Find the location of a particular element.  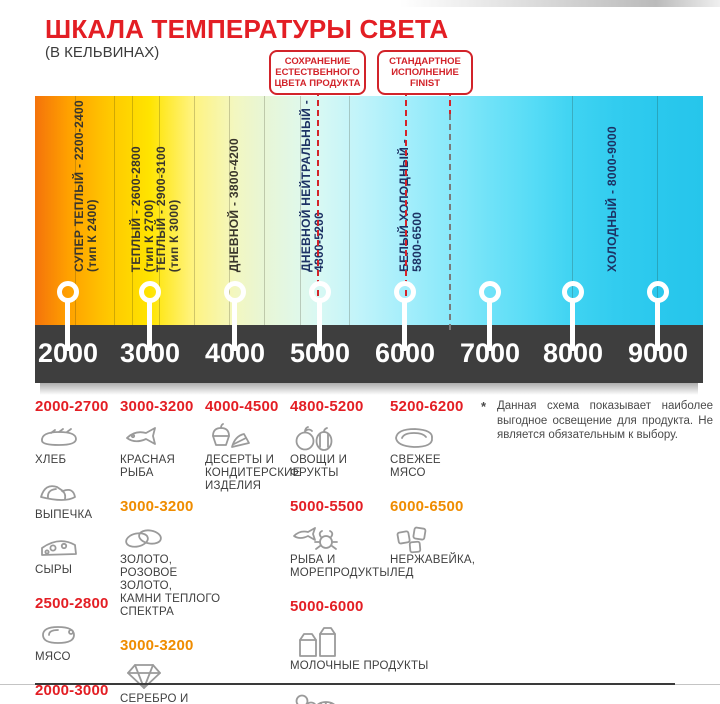

callout-preserve-color: СОХРАНЕНИЕ ЕСТЕСТВЕННОГО ЦВЕТА ПРОДУКТА is located at coordinates (317, 72).